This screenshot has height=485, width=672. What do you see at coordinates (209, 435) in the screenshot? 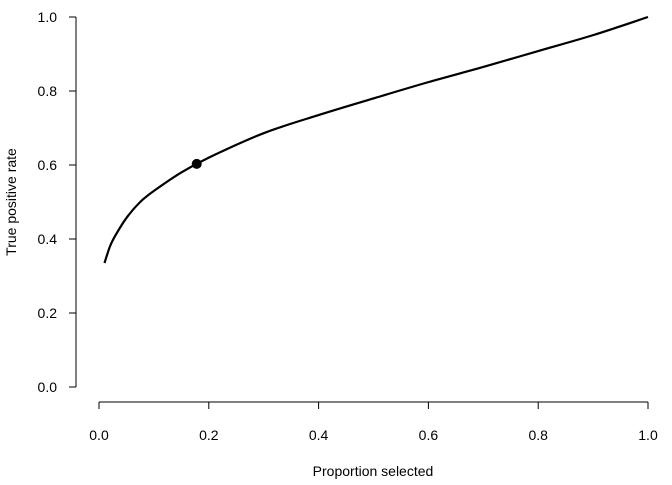
I see `x-tick-label: 0.2` at bounding box center [209, 435].